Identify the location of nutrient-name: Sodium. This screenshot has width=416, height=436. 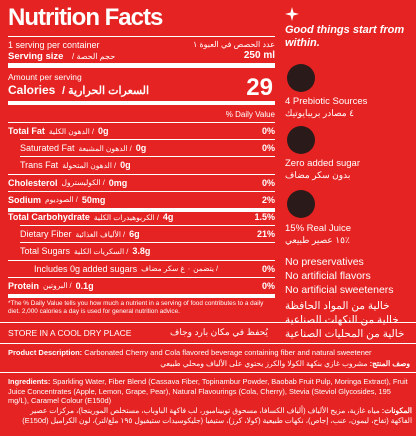
(24, 199).